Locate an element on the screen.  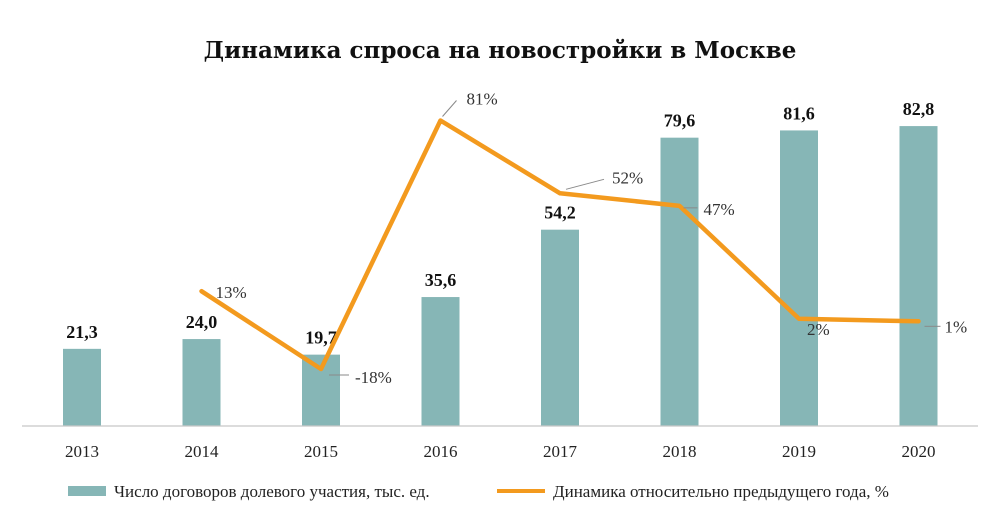
bar-2017 is located at coordinates (560, 327).